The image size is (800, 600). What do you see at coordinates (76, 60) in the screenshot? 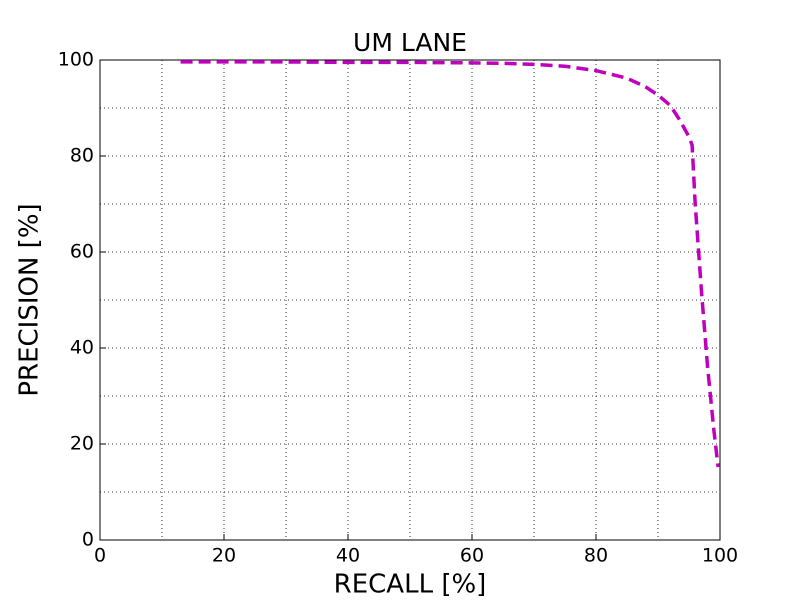
I see `y-tick-label: 100` at bounding box center [76, 60].